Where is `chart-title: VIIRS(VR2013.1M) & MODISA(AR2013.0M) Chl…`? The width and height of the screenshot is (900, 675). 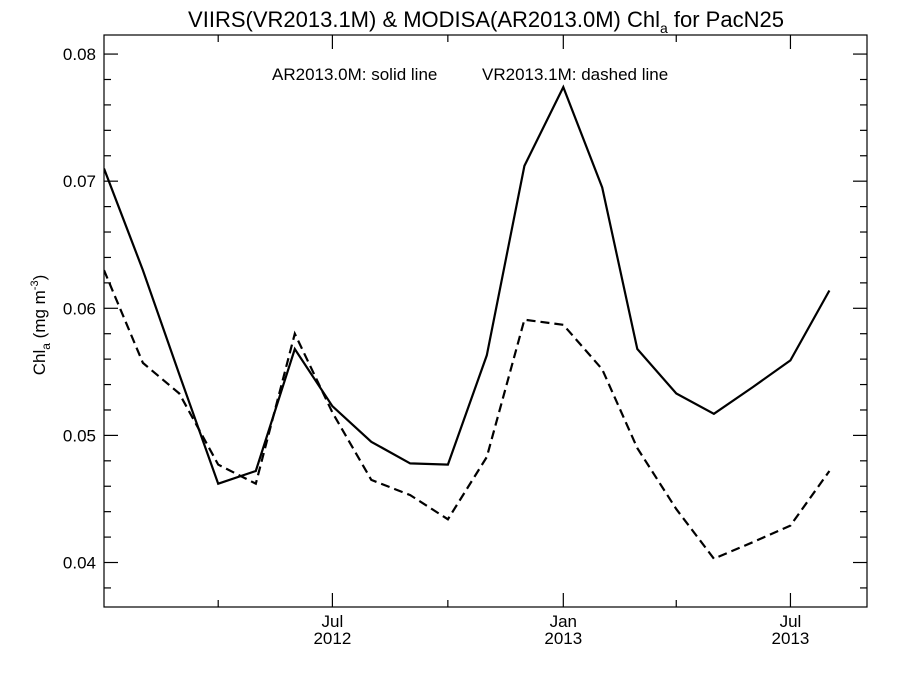 chart-title: VIIRS(VR2013.1M) & MODISA(AR2013.0M) Chl… is located at coordinates (486, 21).